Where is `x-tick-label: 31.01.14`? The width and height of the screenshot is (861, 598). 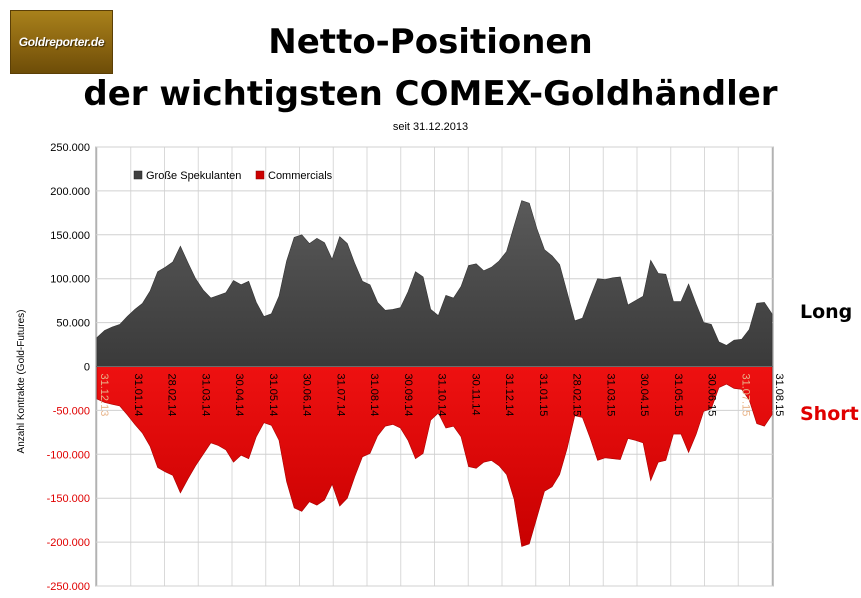
x-tick-label: 31.01.14 is located at coordinates (138, 395).